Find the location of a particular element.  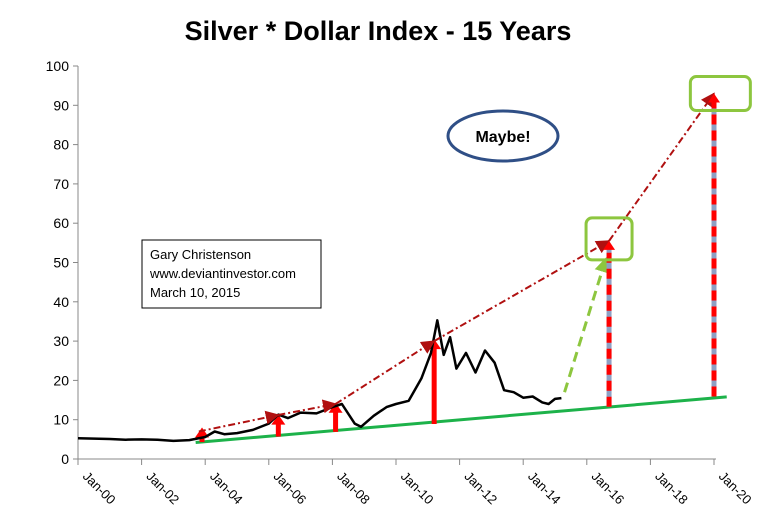

y-axis: 0 10 20 30 40 50 60 70 80 90 100 is located at coordinates (62, 262).